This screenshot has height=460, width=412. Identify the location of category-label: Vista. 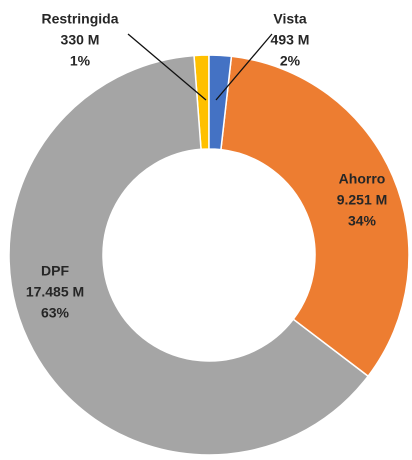
(289, 19).